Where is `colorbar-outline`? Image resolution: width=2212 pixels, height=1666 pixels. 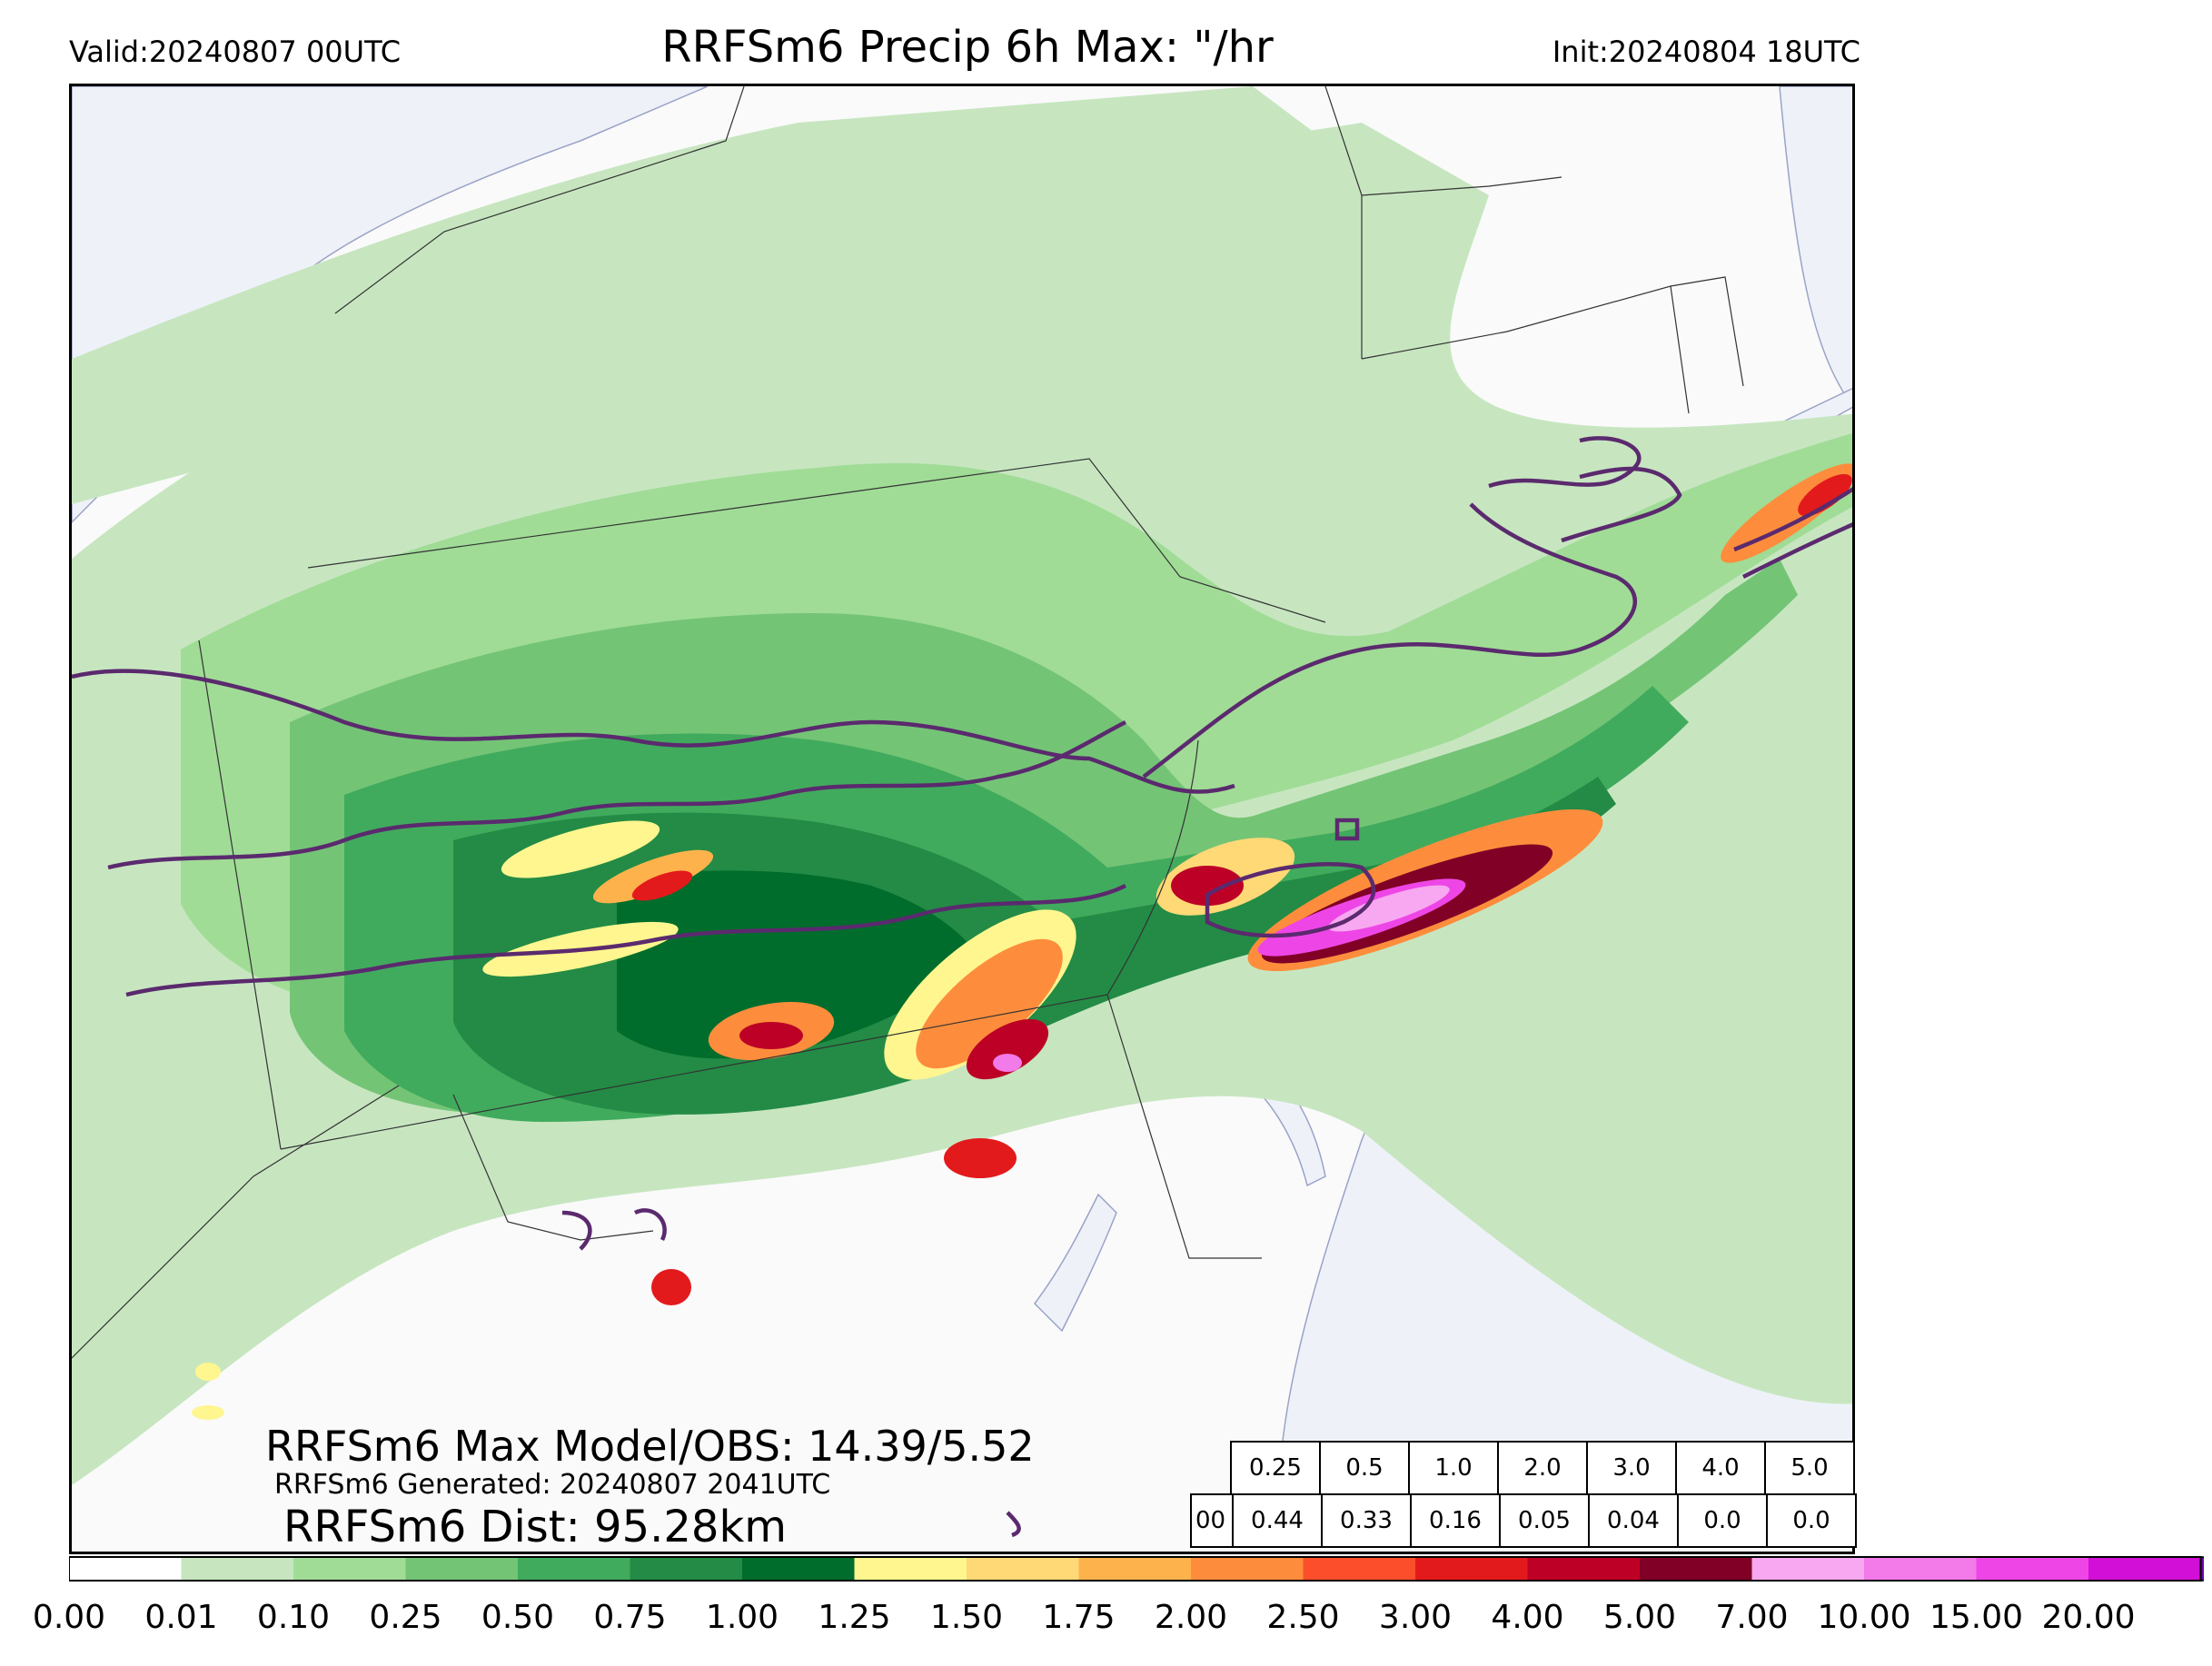
colorbar-outline is located at coordinates (1135, 1569).